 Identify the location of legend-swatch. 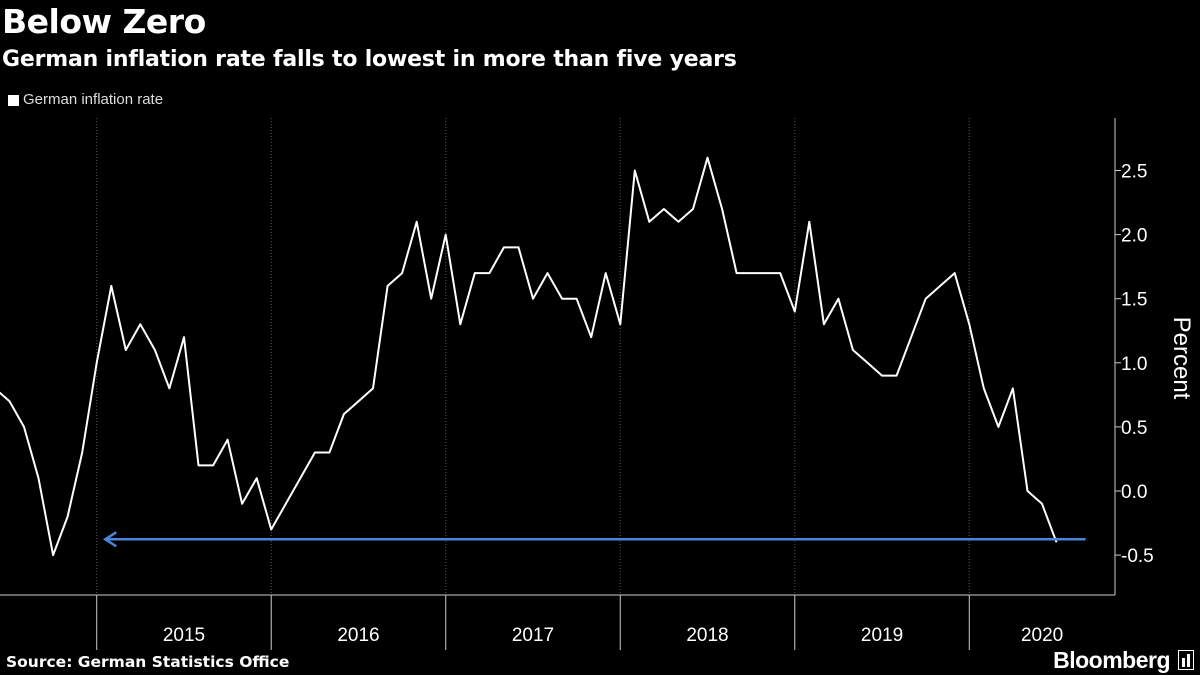
(13, 100).